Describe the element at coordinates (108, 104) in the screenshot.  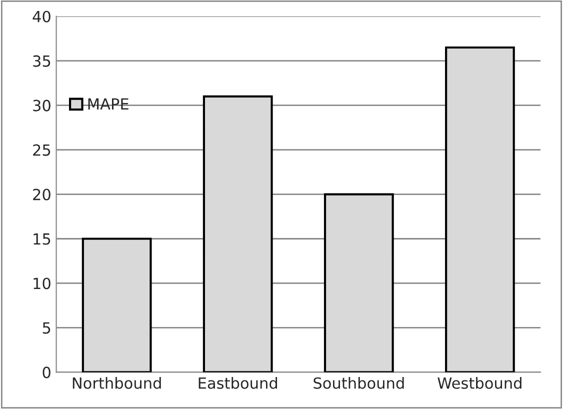
I see `legend-label: MAPE` at that location.